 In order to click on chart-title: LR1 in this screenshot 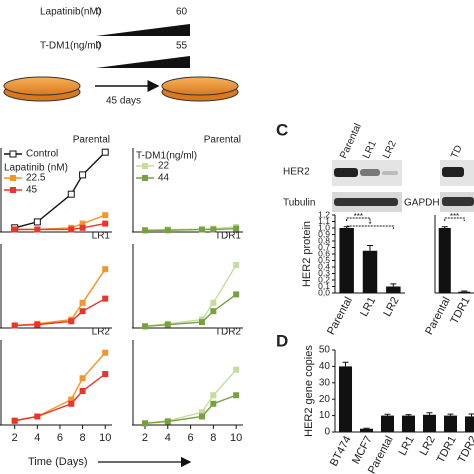, I will do `click(101, 236)`.